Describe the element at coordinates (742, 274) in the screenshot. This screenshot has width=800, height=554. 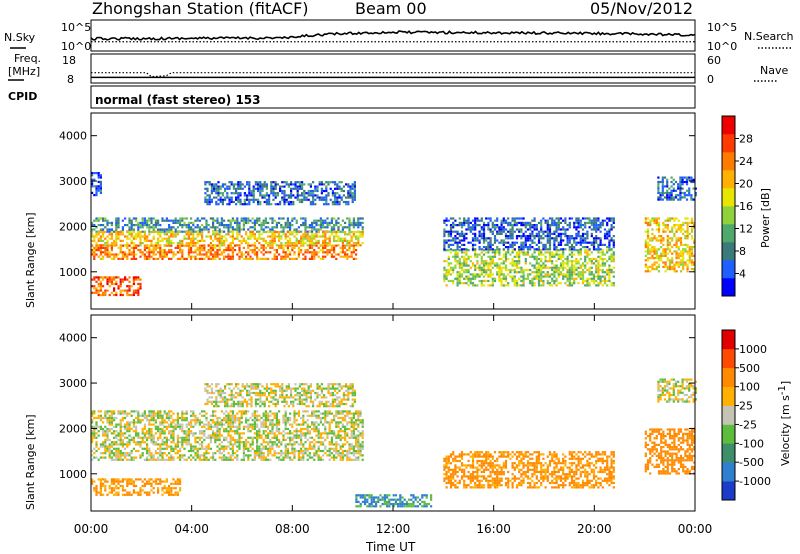
I see `power-colorbar-tick-label: 4` at that location.